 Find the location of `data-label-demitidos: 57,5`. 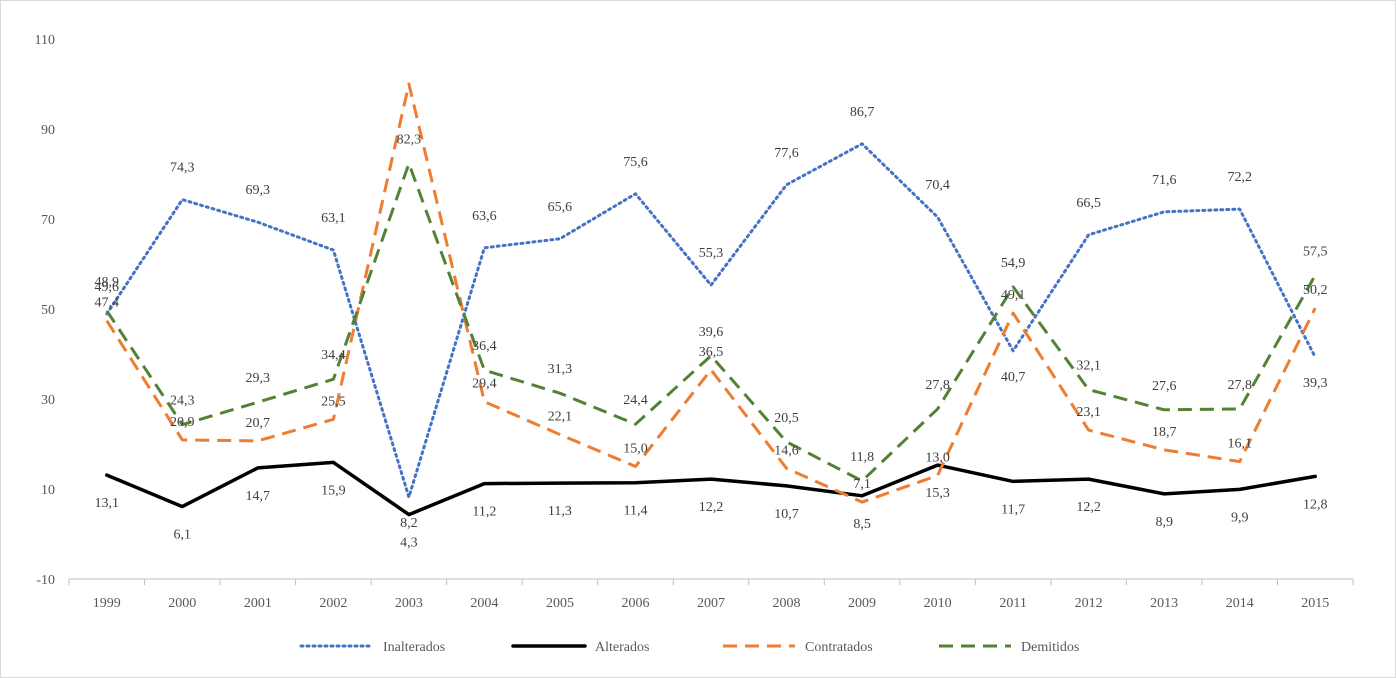

data-label-demitidos: 57,5 is located at coordinates (1315, 251).